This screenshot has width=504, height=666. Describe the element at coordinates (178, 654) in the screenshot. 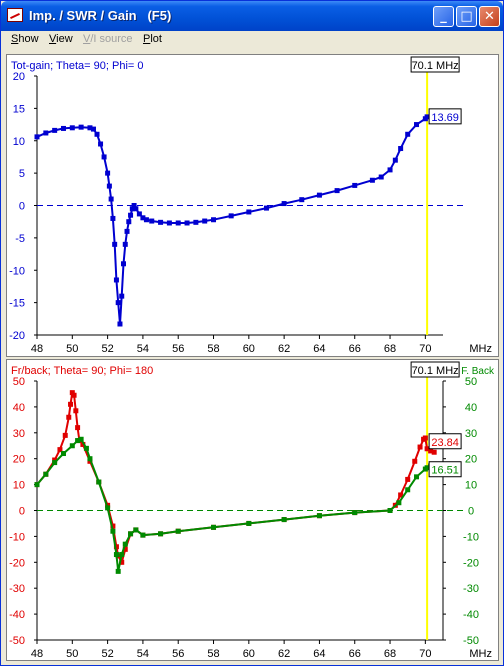

I see `x-tick-label: 56` at that location.